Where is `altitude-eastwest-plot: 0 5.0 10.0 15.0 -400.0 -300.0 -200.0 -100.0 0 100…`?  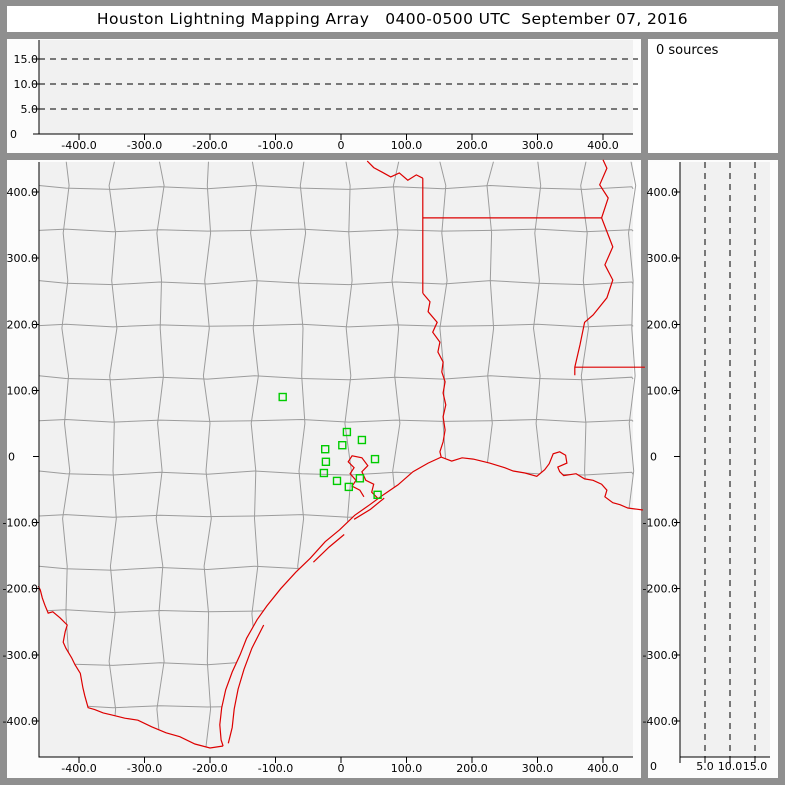
altitude-eastwest-plot: 0 5.0 10.0 15.0 -400.0 -300.0 -200.0 -100.0 0 100… is located at coordinates (324, 96).